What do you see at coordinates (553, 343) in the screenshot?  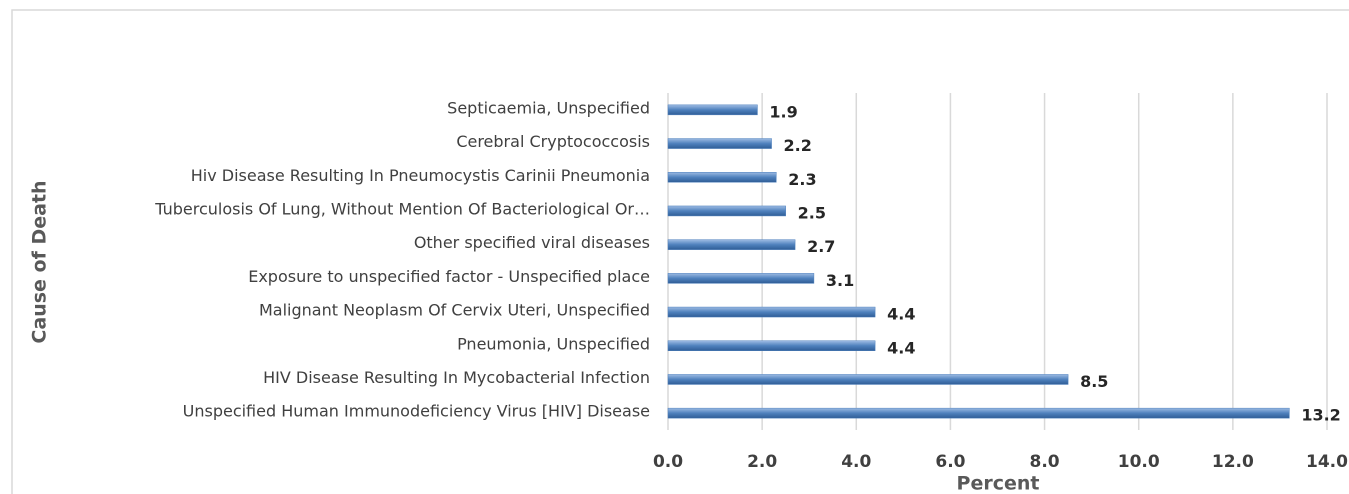 I see `y-tick-label: Pneumonia, Unspecified` at bounding box center [553, 343].